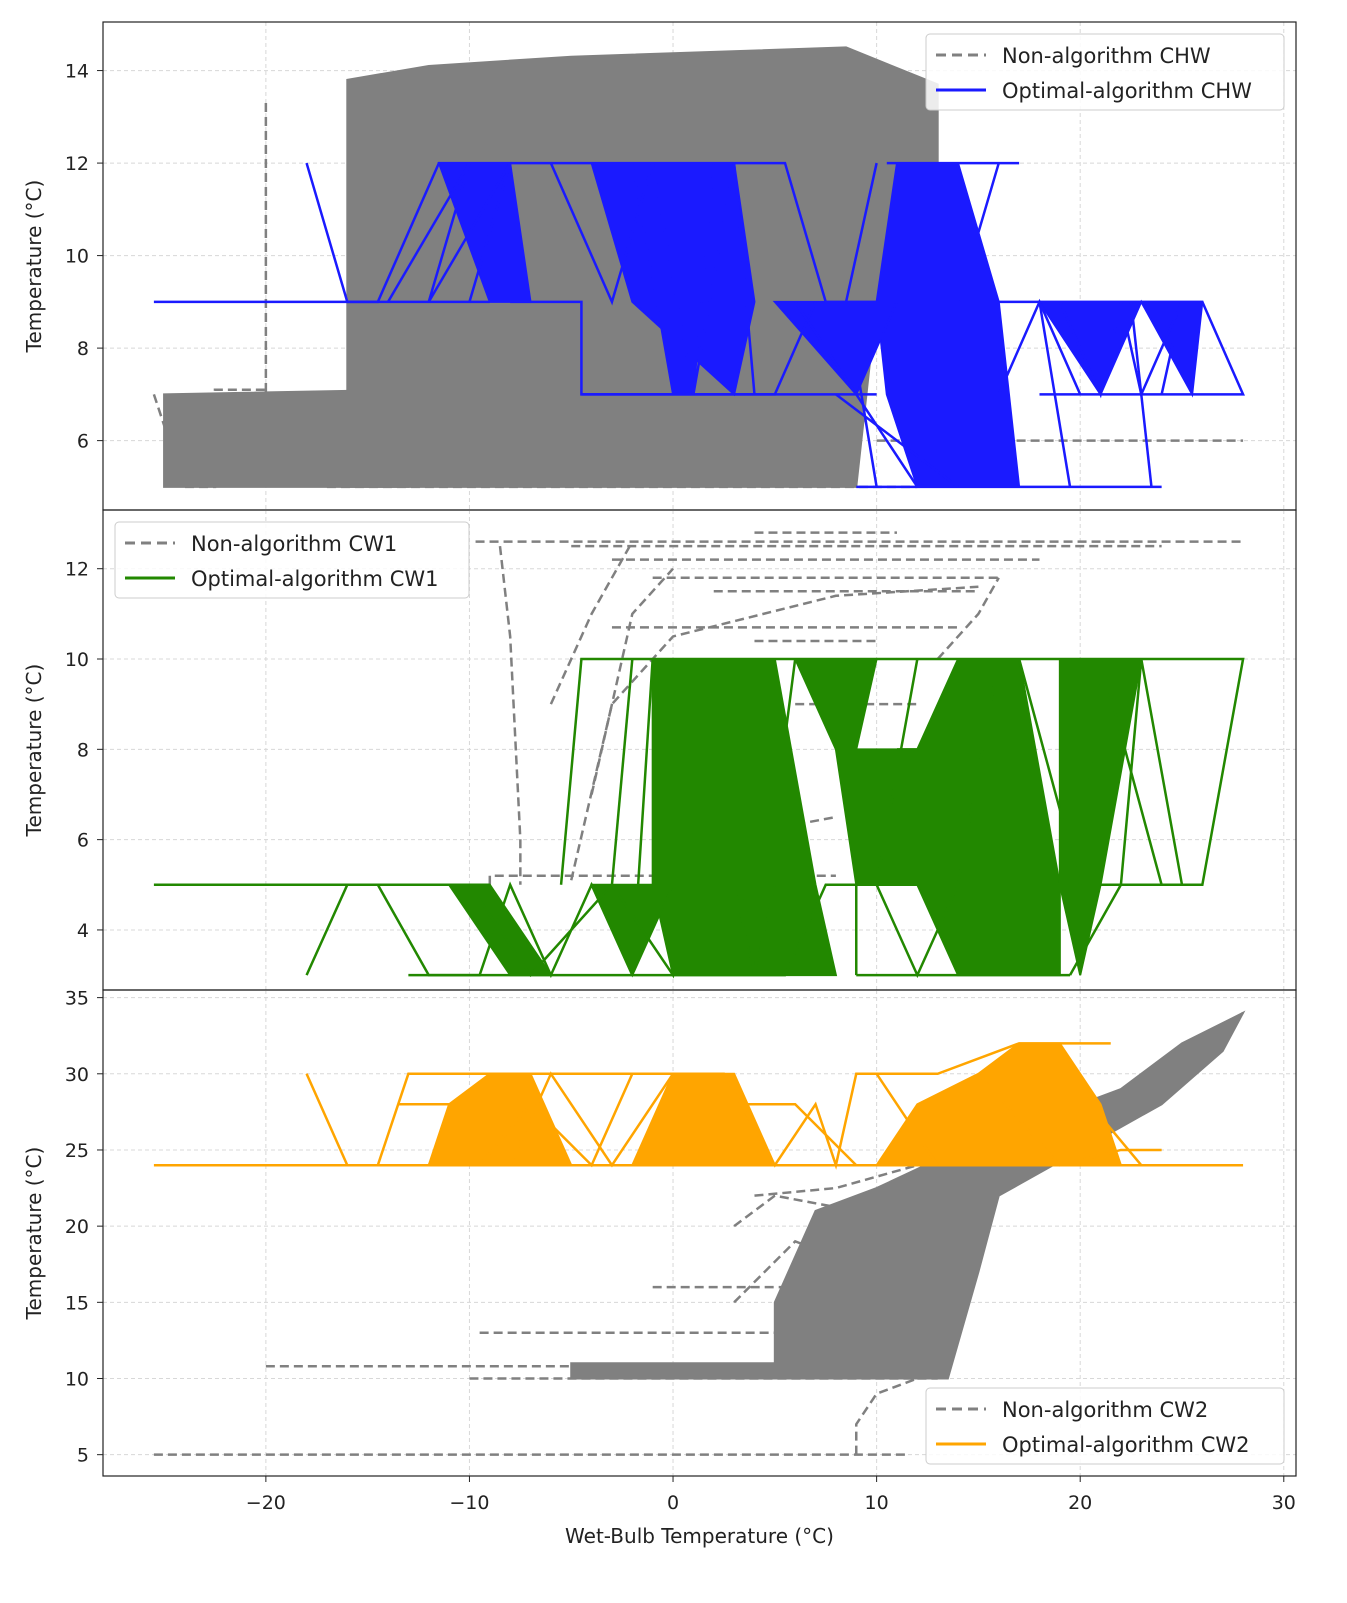 The image size is (1347, 1603). Describe the element at coordinates (1105, 1410) in the screenshot. I see `legend-label: Non-algorithm CW2` at that location.